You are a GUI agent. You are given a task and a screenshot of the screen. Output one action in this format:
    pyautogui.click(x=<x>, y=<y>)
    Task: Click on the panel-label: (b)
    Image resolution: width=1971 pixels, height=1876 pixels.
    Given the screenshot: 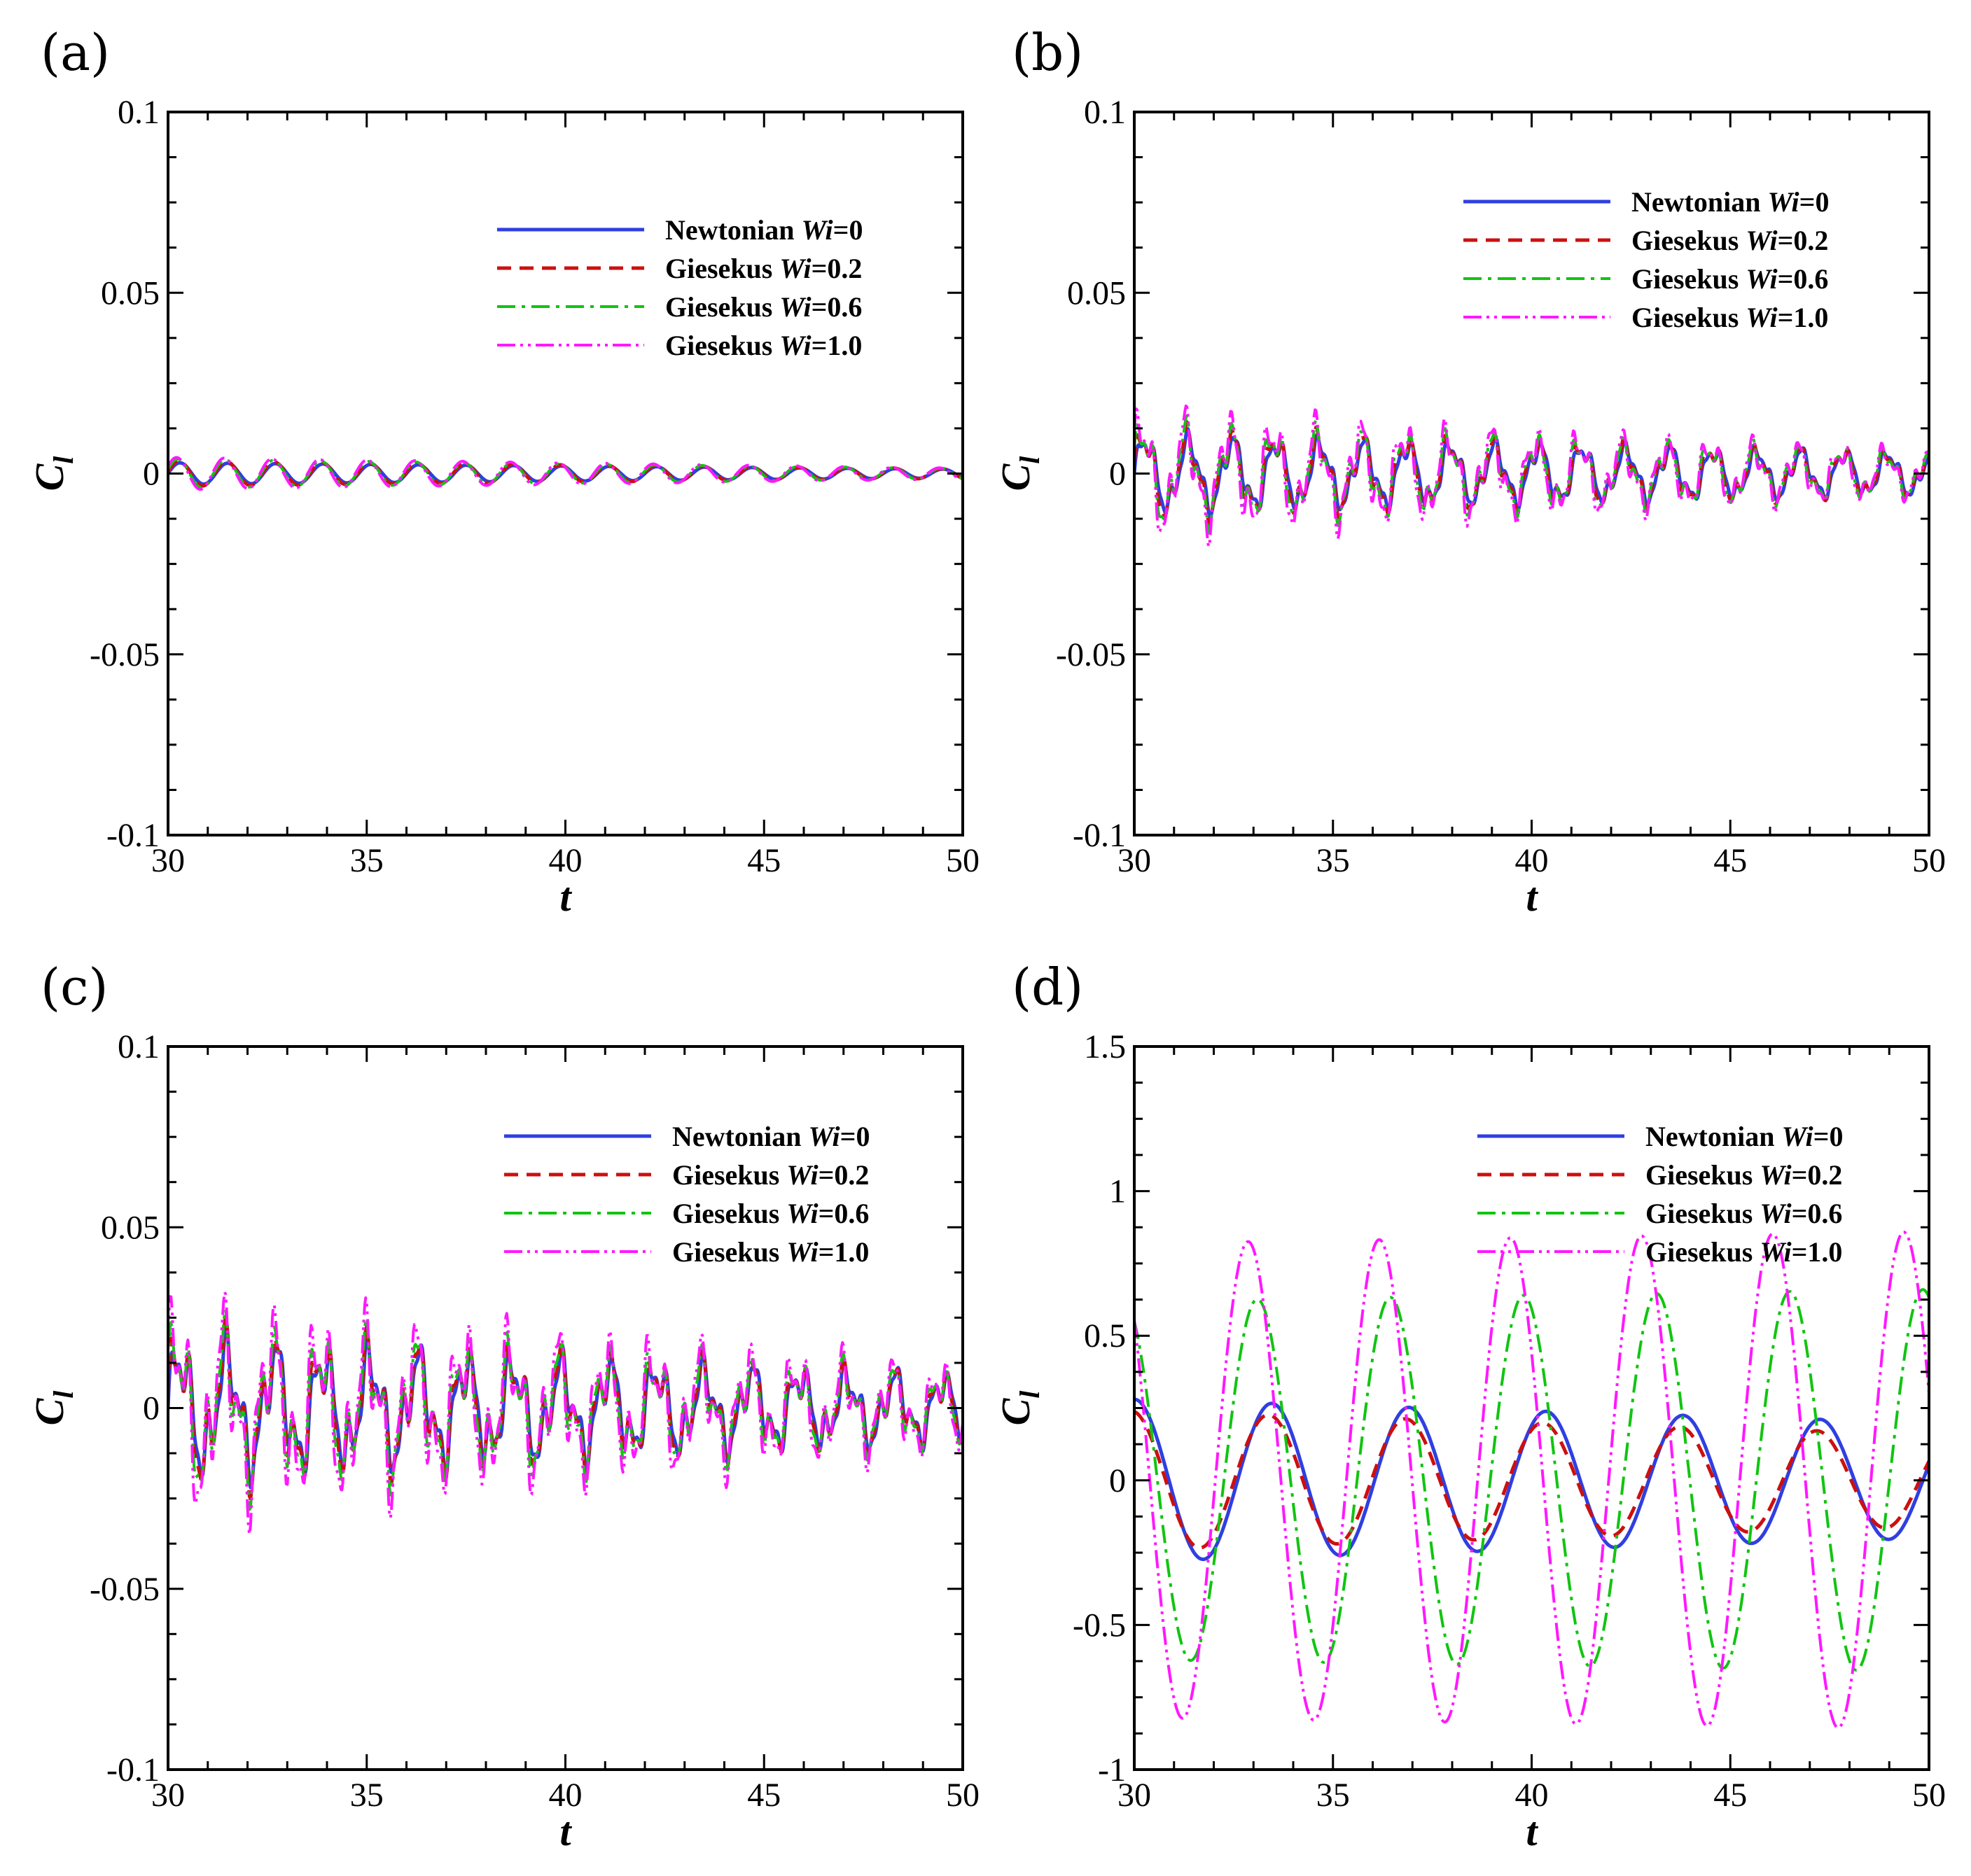 What is the action you would take?
    pyautogui.click(x=1047, y=52)
    